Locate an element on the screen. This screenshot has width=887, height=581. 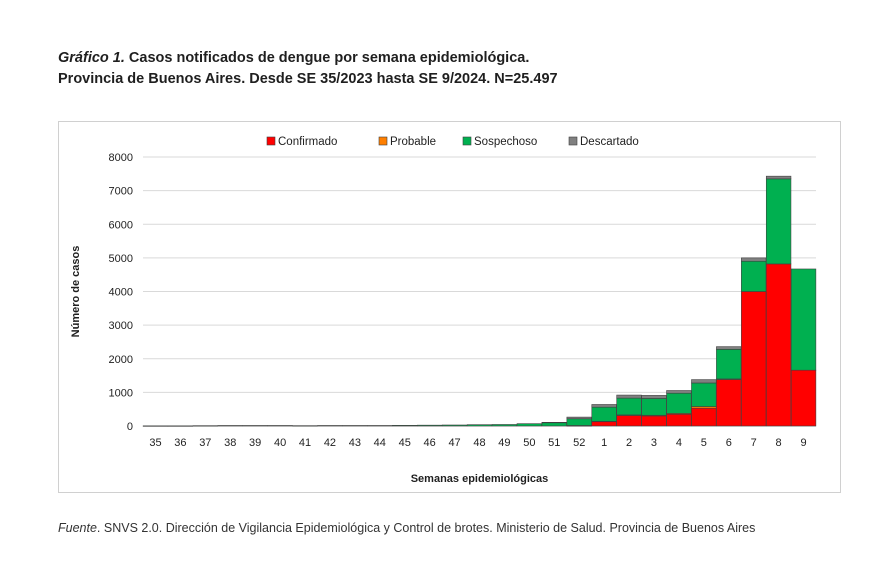
legend-label: Descartado is located at coordinates (609, 142).